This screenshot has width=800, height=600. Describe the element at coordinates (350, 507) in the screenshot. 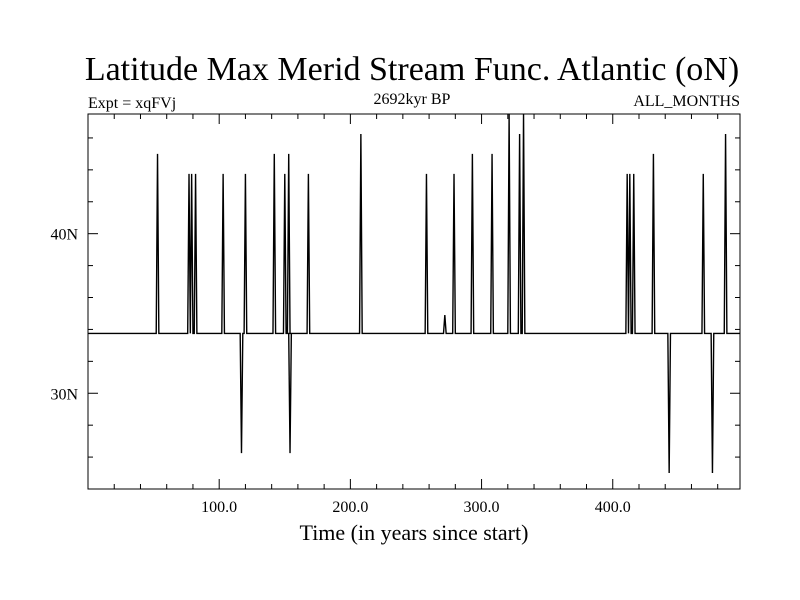

I see `x-tick-label: 200.0` at that location.